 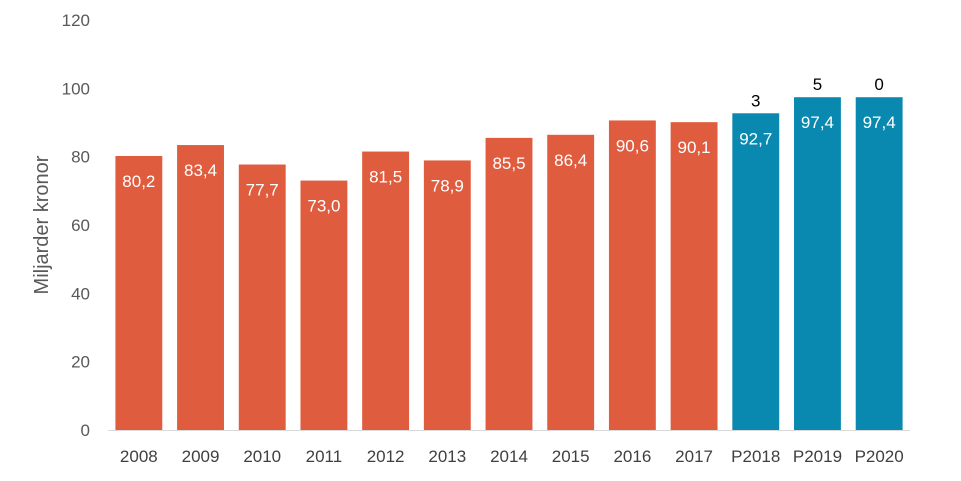 I want to click on x-category-label: 2013, so click(x=447, y=456).